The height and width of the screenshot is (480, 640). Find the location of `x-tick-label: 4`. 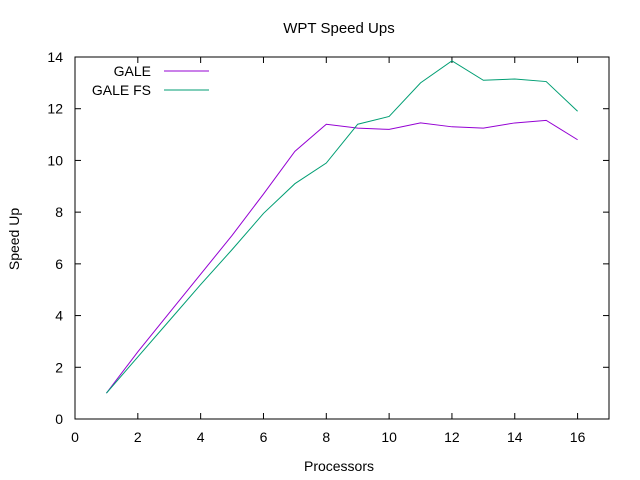

x-tick-label: 4 is located at coordinates (201, 437).